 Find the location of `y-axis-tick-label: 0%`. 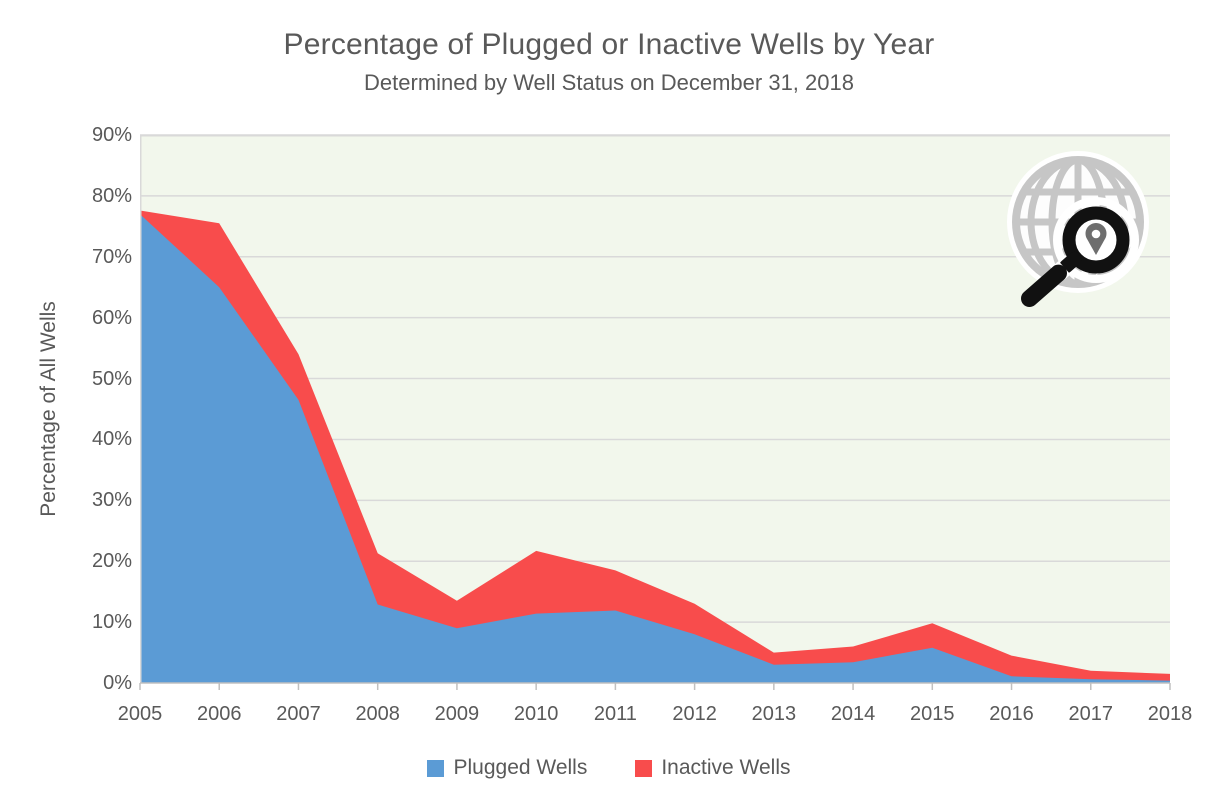

y-axis-tick-label: 0% is located at coordinates (117, 683).